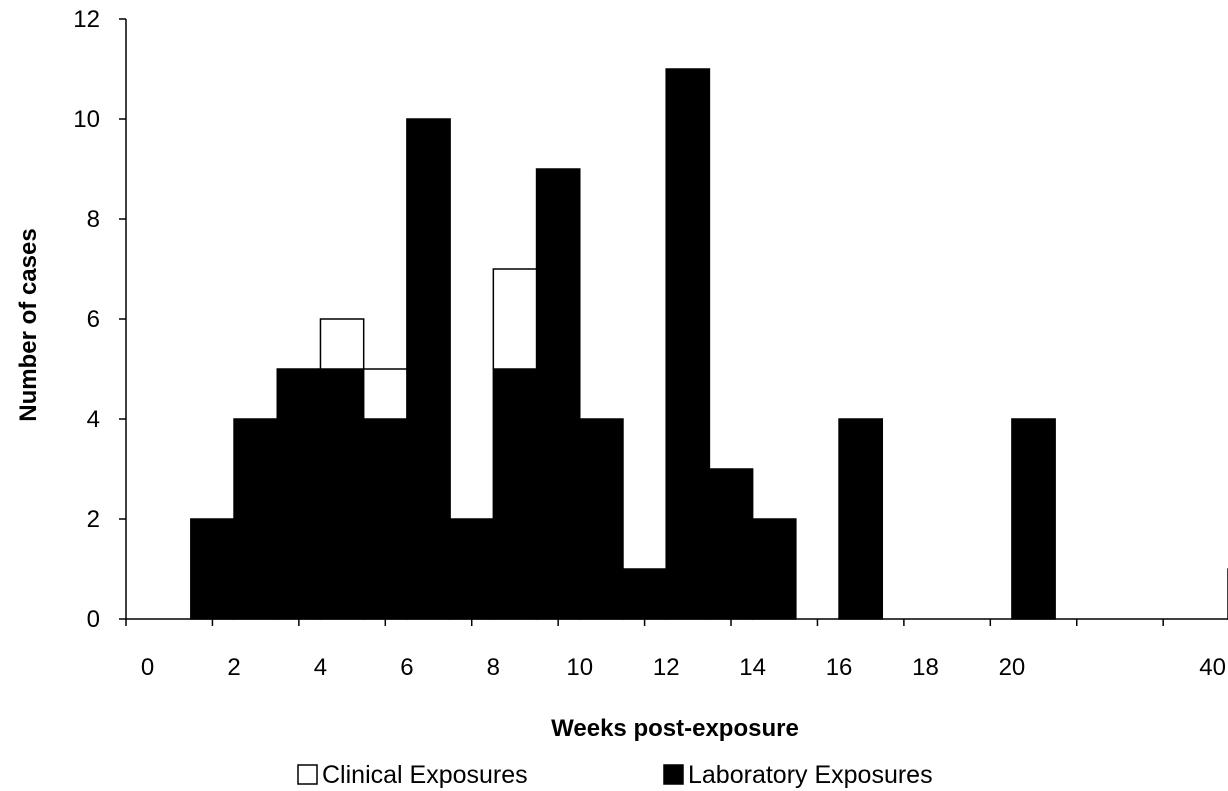 Image resolution: width=1228 pixels, height=791 pixels. Describe the element at coordinates (925, 667) in the screenshot. I see `x-tick-label: 18` at that location.